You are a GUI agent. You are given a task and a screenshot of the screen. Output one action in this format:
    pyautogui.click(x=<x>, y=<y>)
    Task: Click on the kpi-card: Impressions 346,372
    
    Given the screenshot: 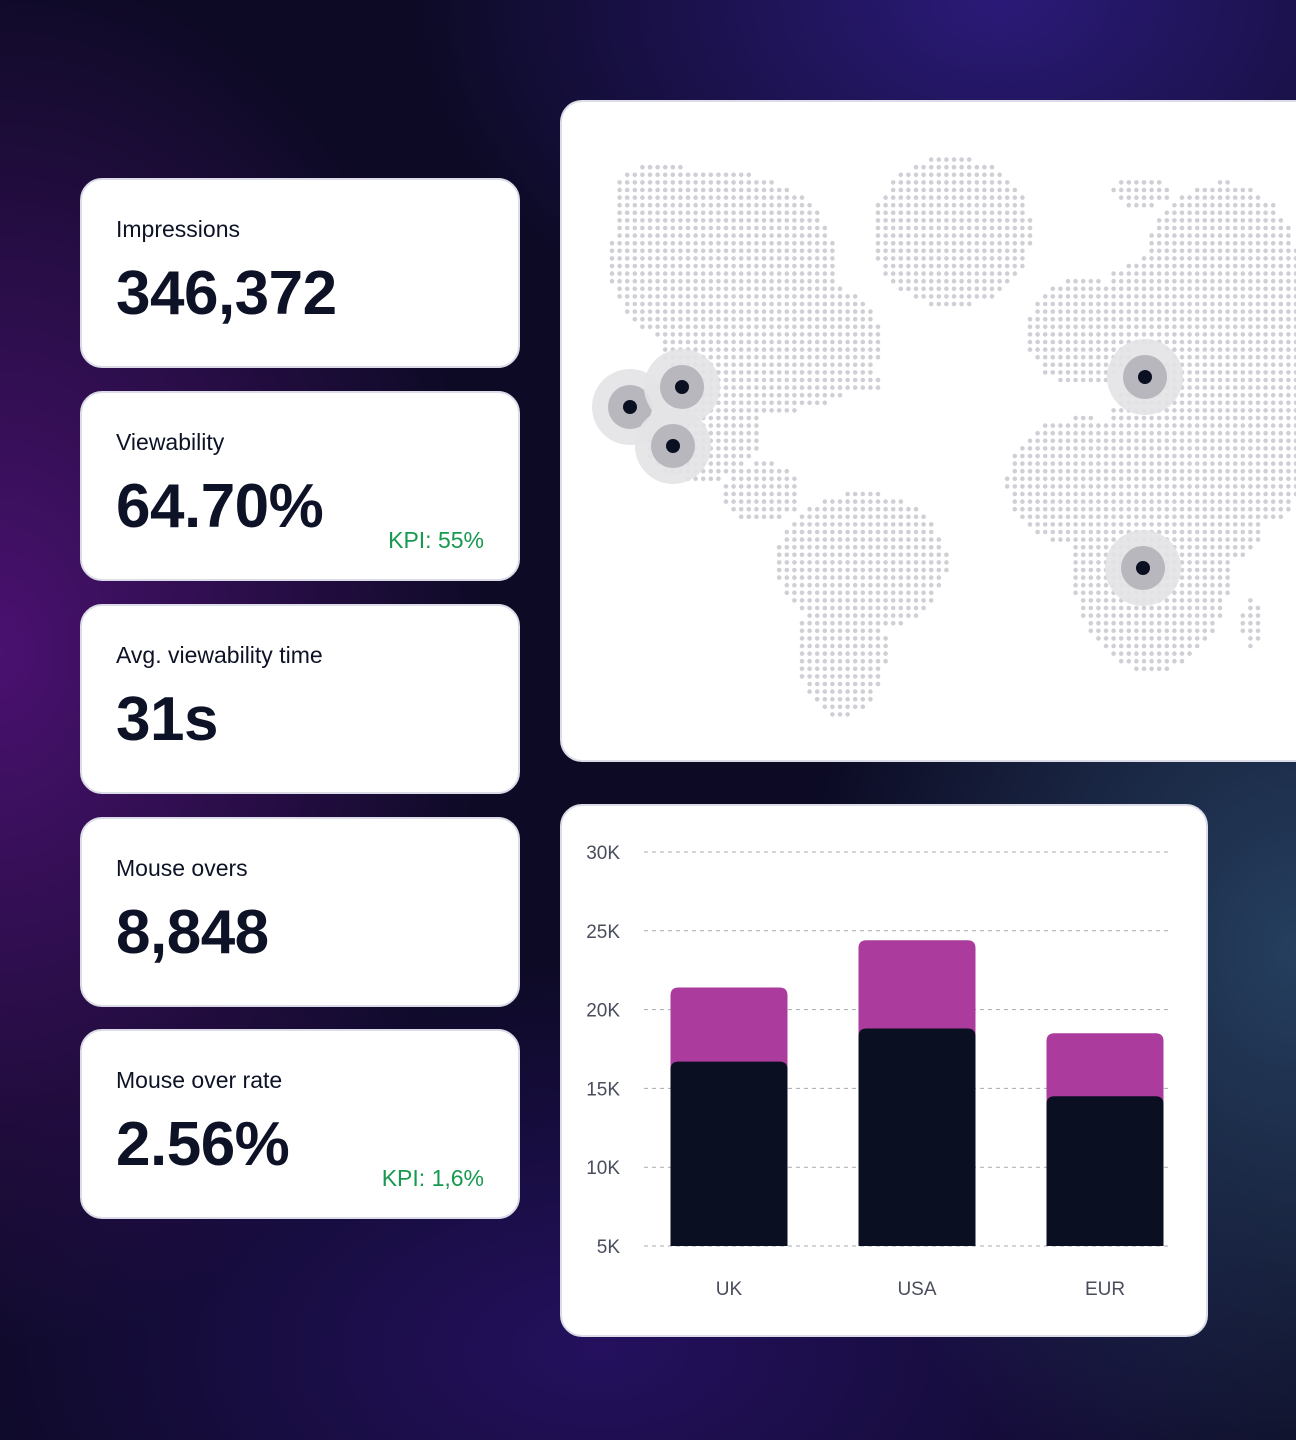 What is the action you would take?
    pyautogui.click(x=300, y=273)
    